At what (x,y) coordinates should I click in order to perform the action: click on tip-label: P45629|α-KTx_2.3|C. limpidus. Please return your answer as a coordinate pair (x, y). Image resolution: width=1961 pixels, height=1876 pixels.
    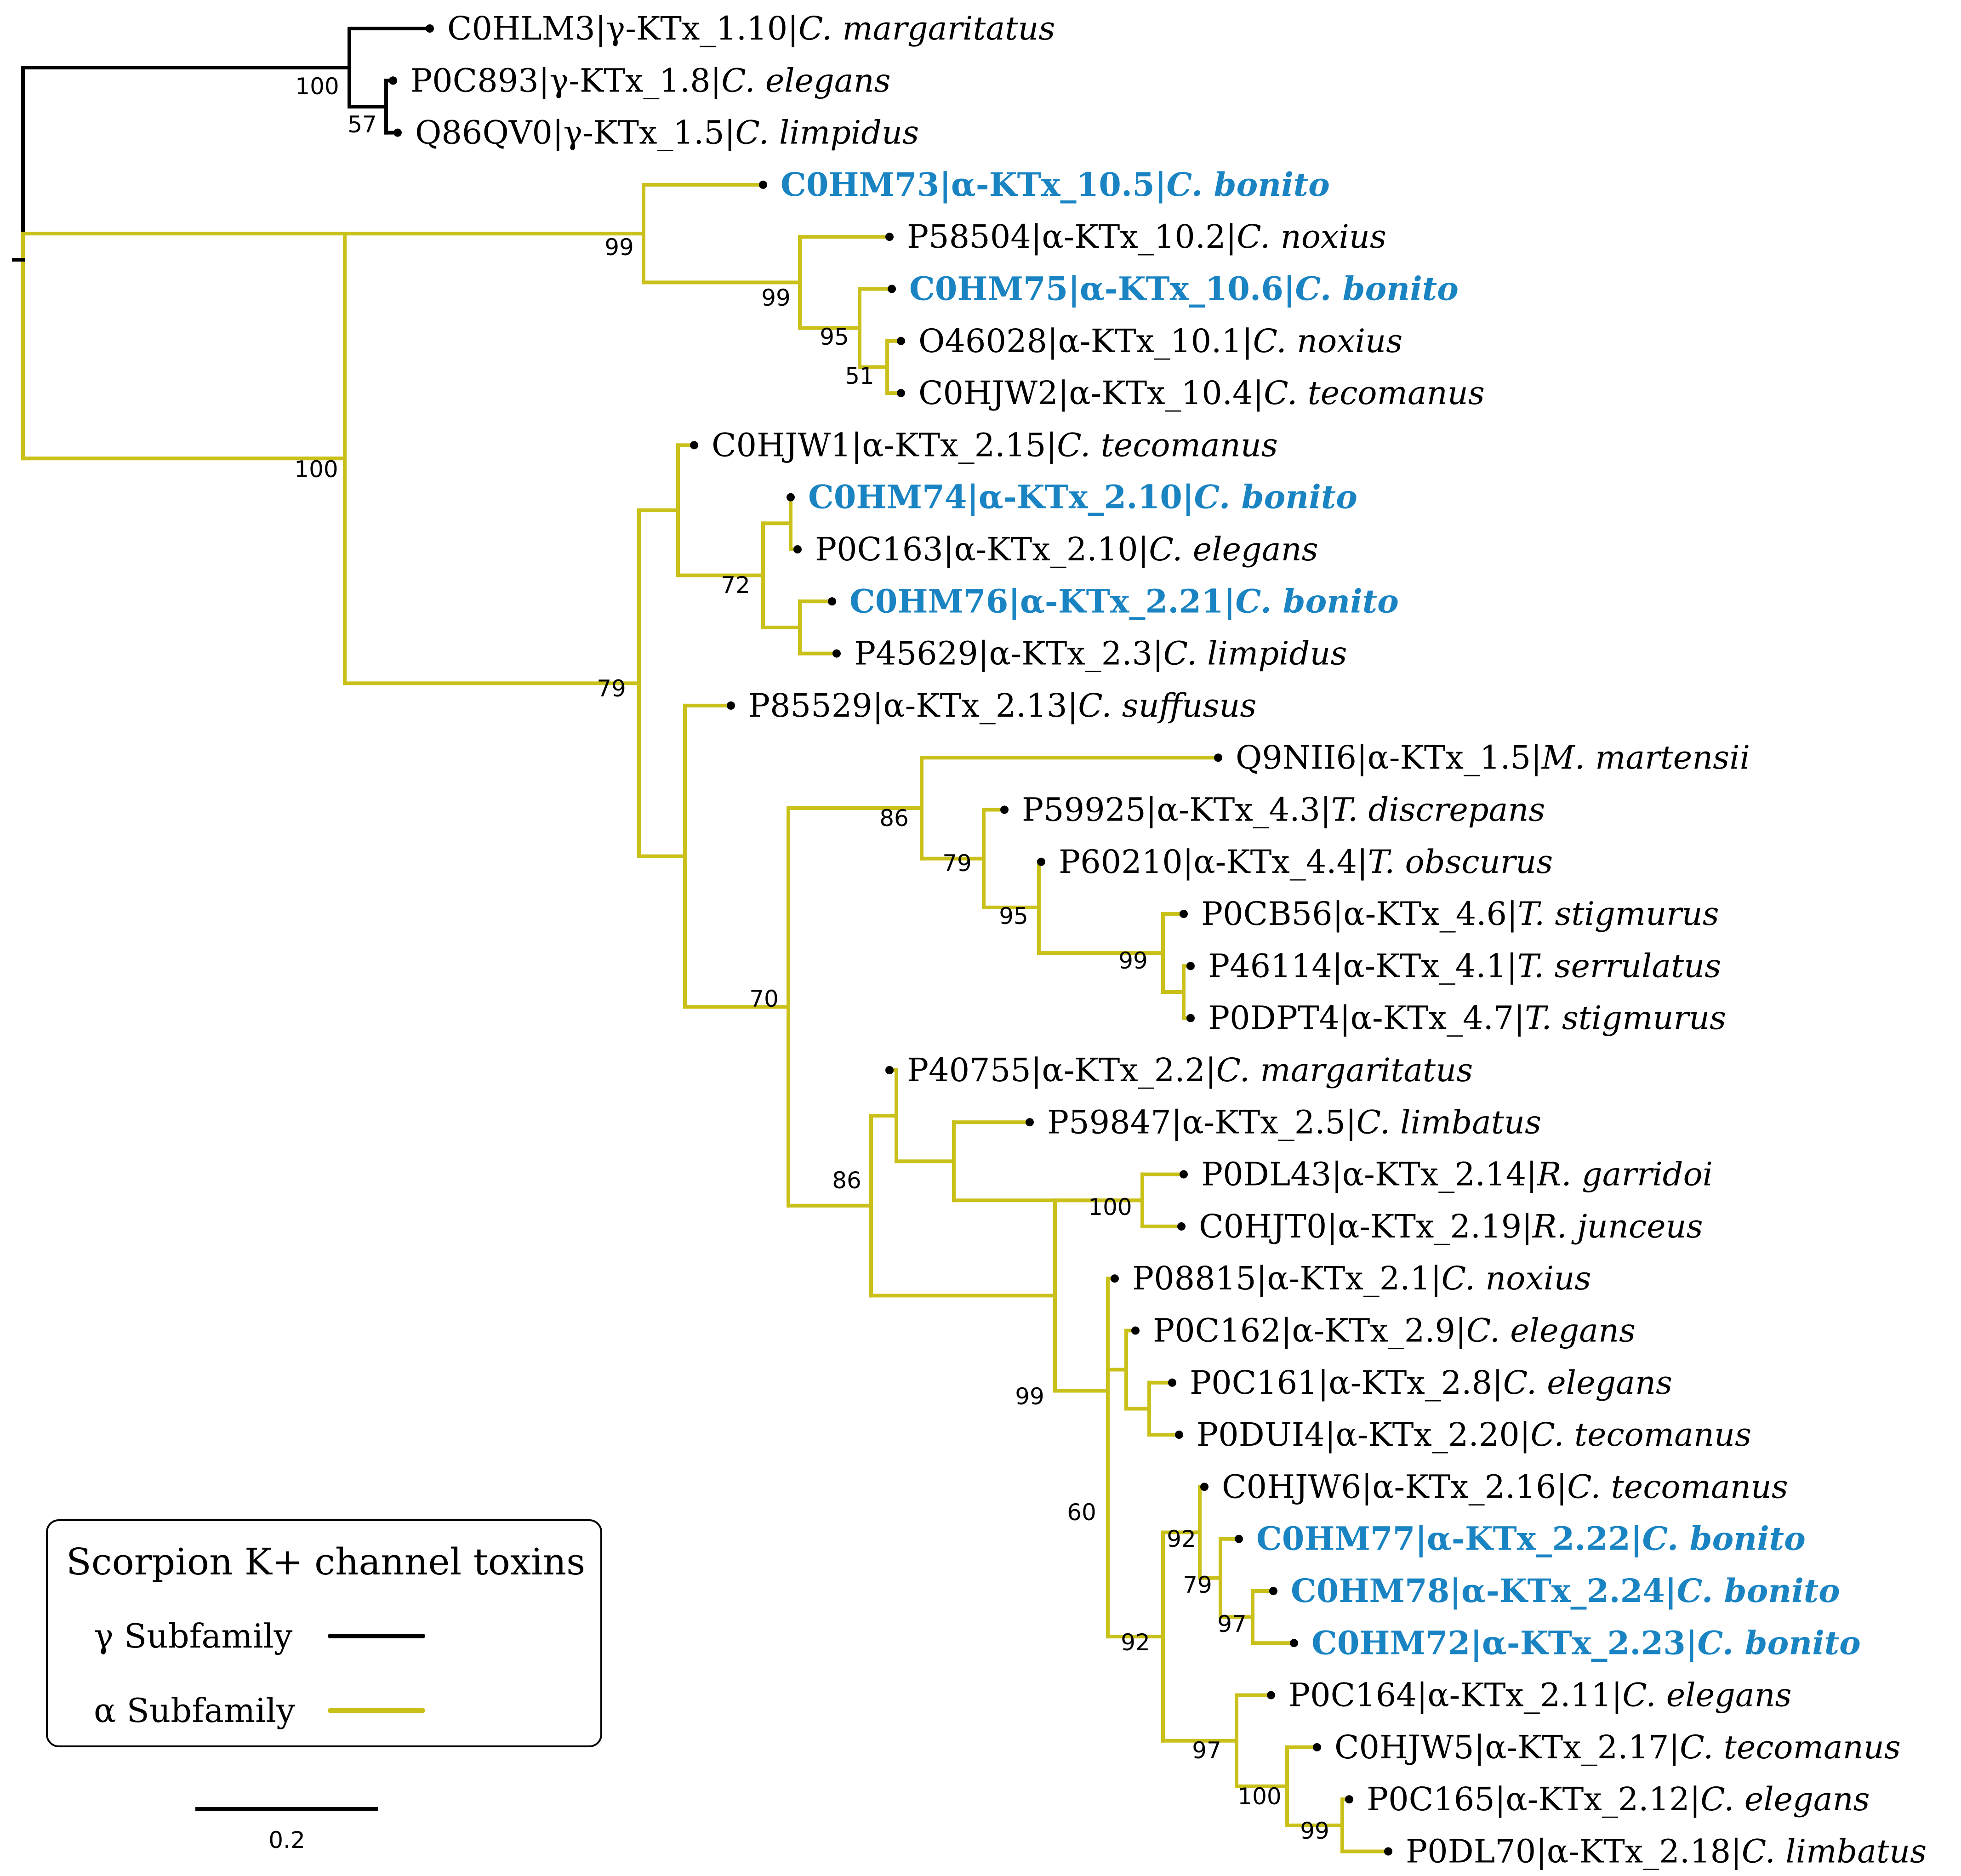
    Looking at the image, I should click on (1100, 654).